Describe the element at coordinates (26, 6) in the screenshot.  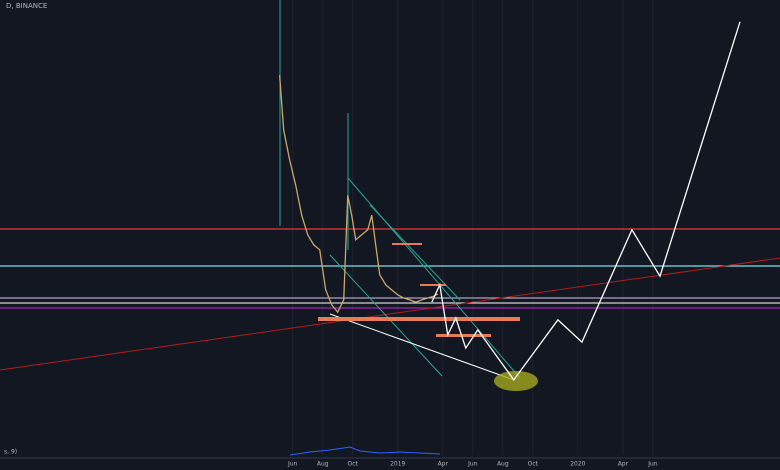
I see `chart-title: D, BINANCE` at that location.